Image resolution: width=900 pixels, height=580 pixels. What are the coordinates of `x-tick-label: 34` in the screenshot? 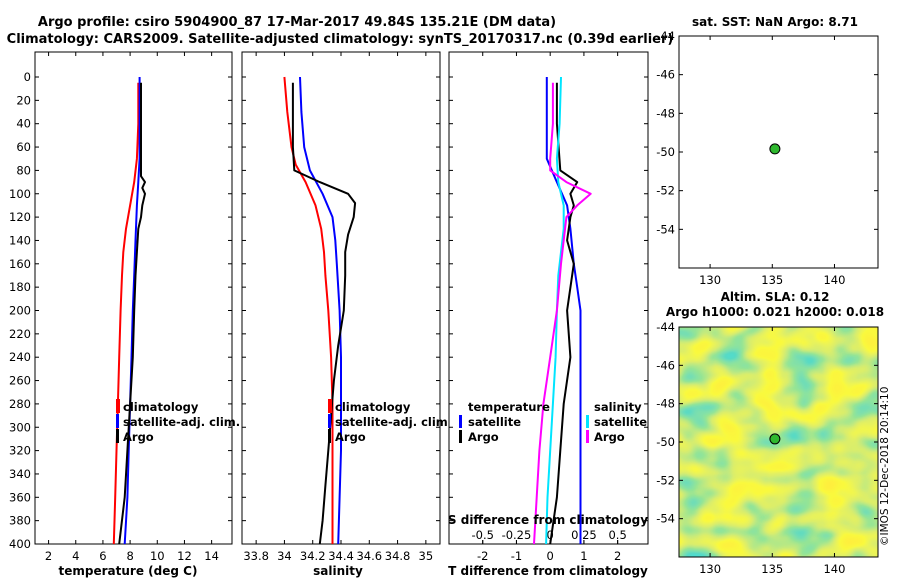 It's located at (284, 556).